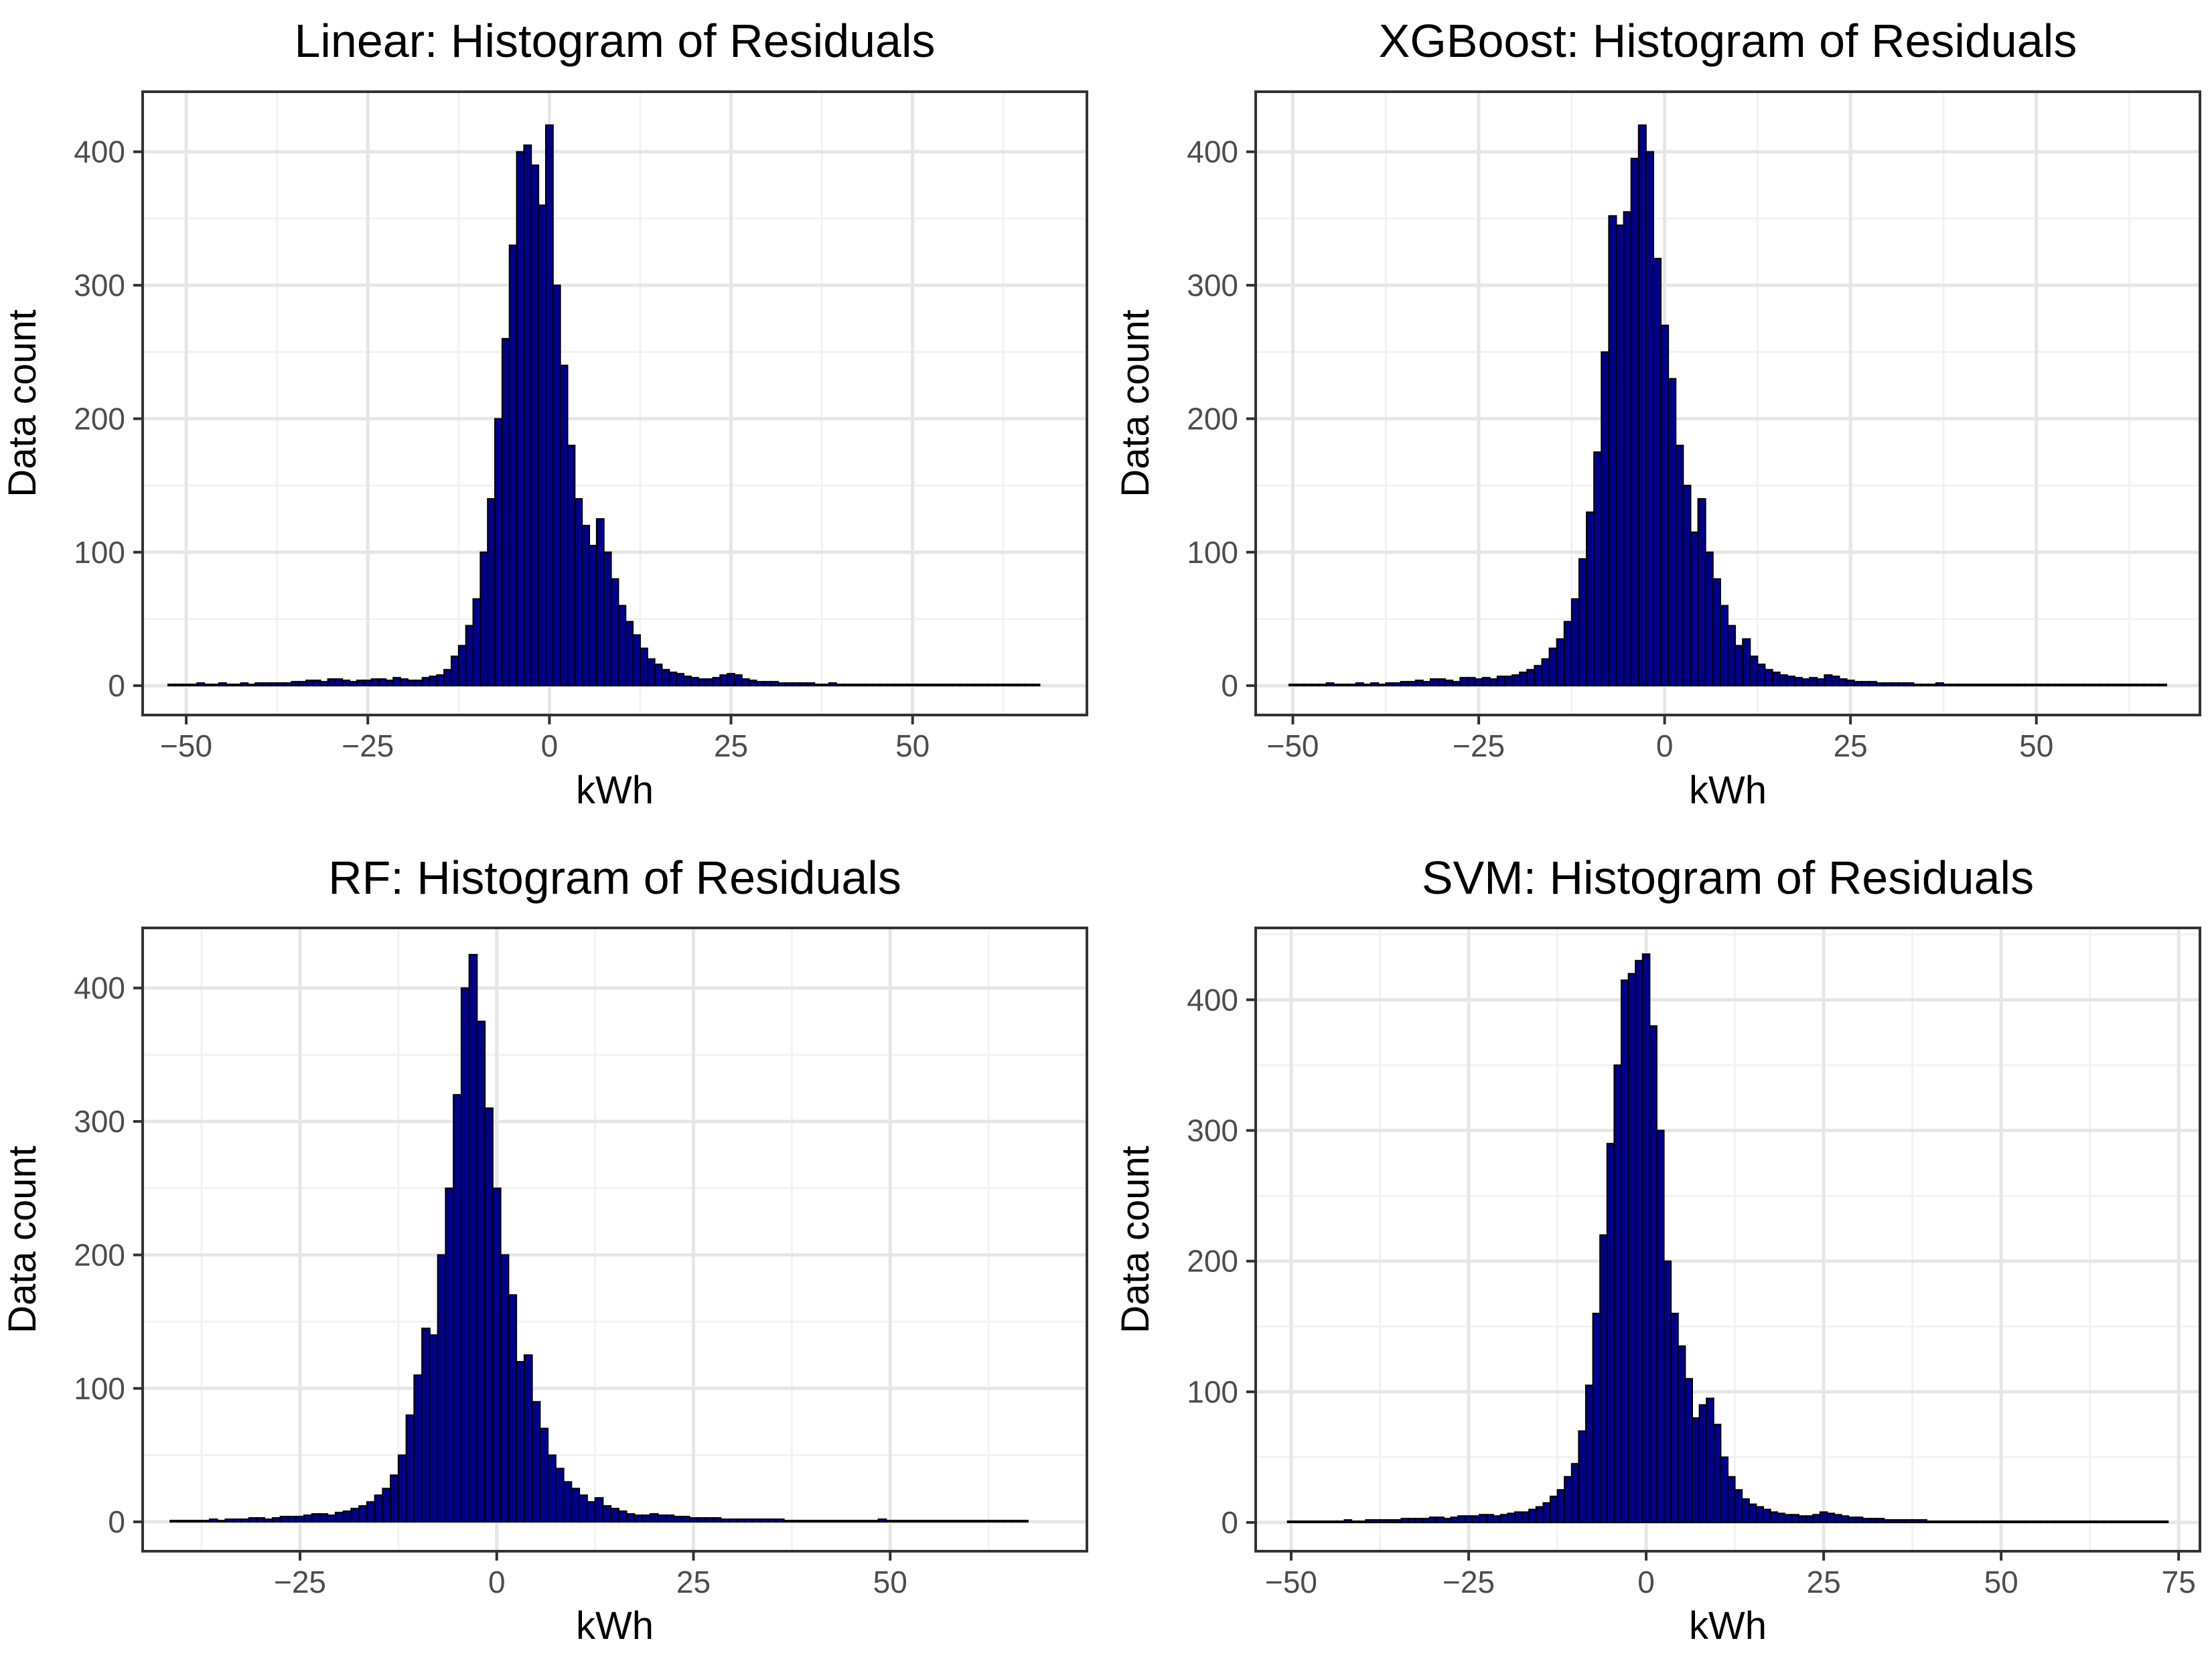 The height and width of the screenshot is (1657, 2212). I want to click on histogram-bars, so click(1728, 405).